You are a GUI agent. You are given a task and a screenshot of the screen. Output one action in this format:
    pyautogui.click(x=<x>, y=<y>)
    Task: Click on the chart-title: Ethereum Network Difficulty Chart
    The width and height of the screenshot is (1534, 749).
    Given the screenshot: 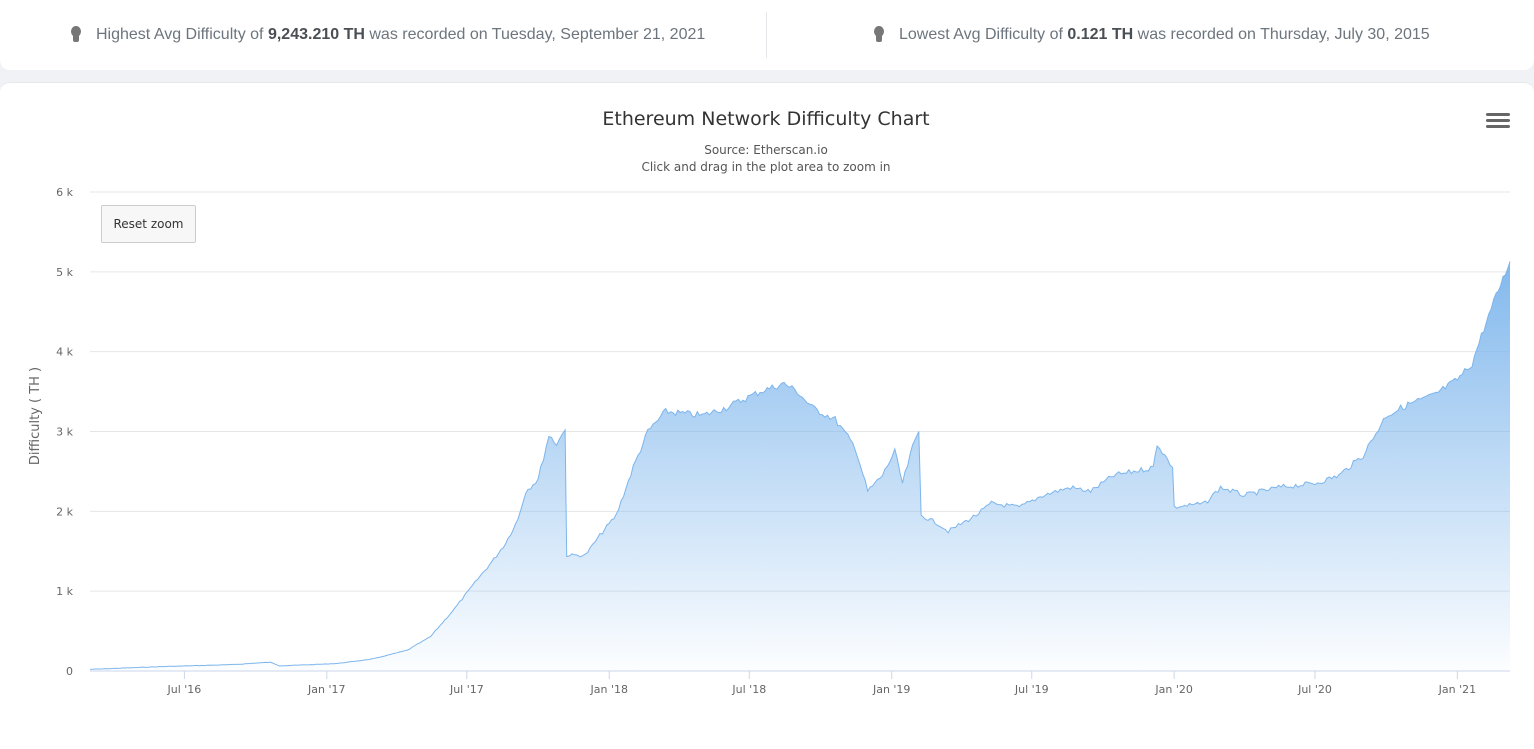 What is the action you would take?
    pyautogui.click(x=765, y=119)
    